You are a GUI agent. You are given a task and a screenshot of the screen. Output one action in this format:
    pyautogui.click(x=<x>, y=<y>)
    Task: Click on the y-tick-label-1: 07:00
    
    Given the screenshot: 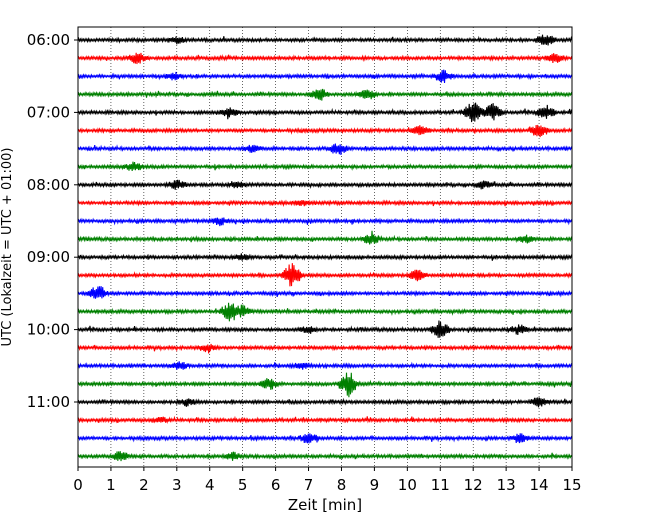 What is the action you would take?
    pyautogui.click(x=48, y=112)
    